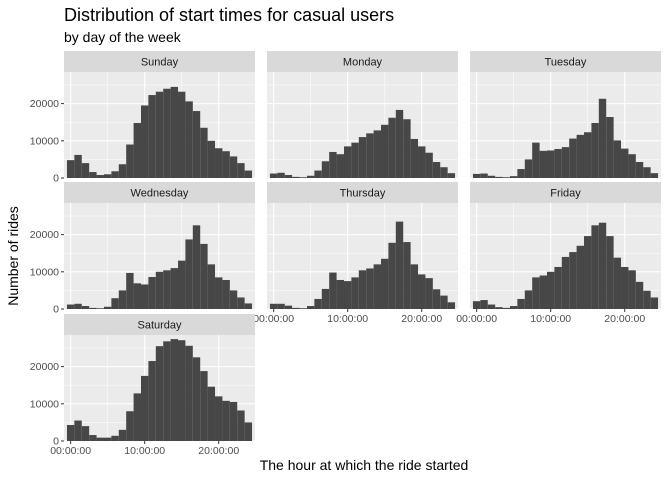  I want to click on facet-label-tuesday: Tuesday, so click(566, 63).